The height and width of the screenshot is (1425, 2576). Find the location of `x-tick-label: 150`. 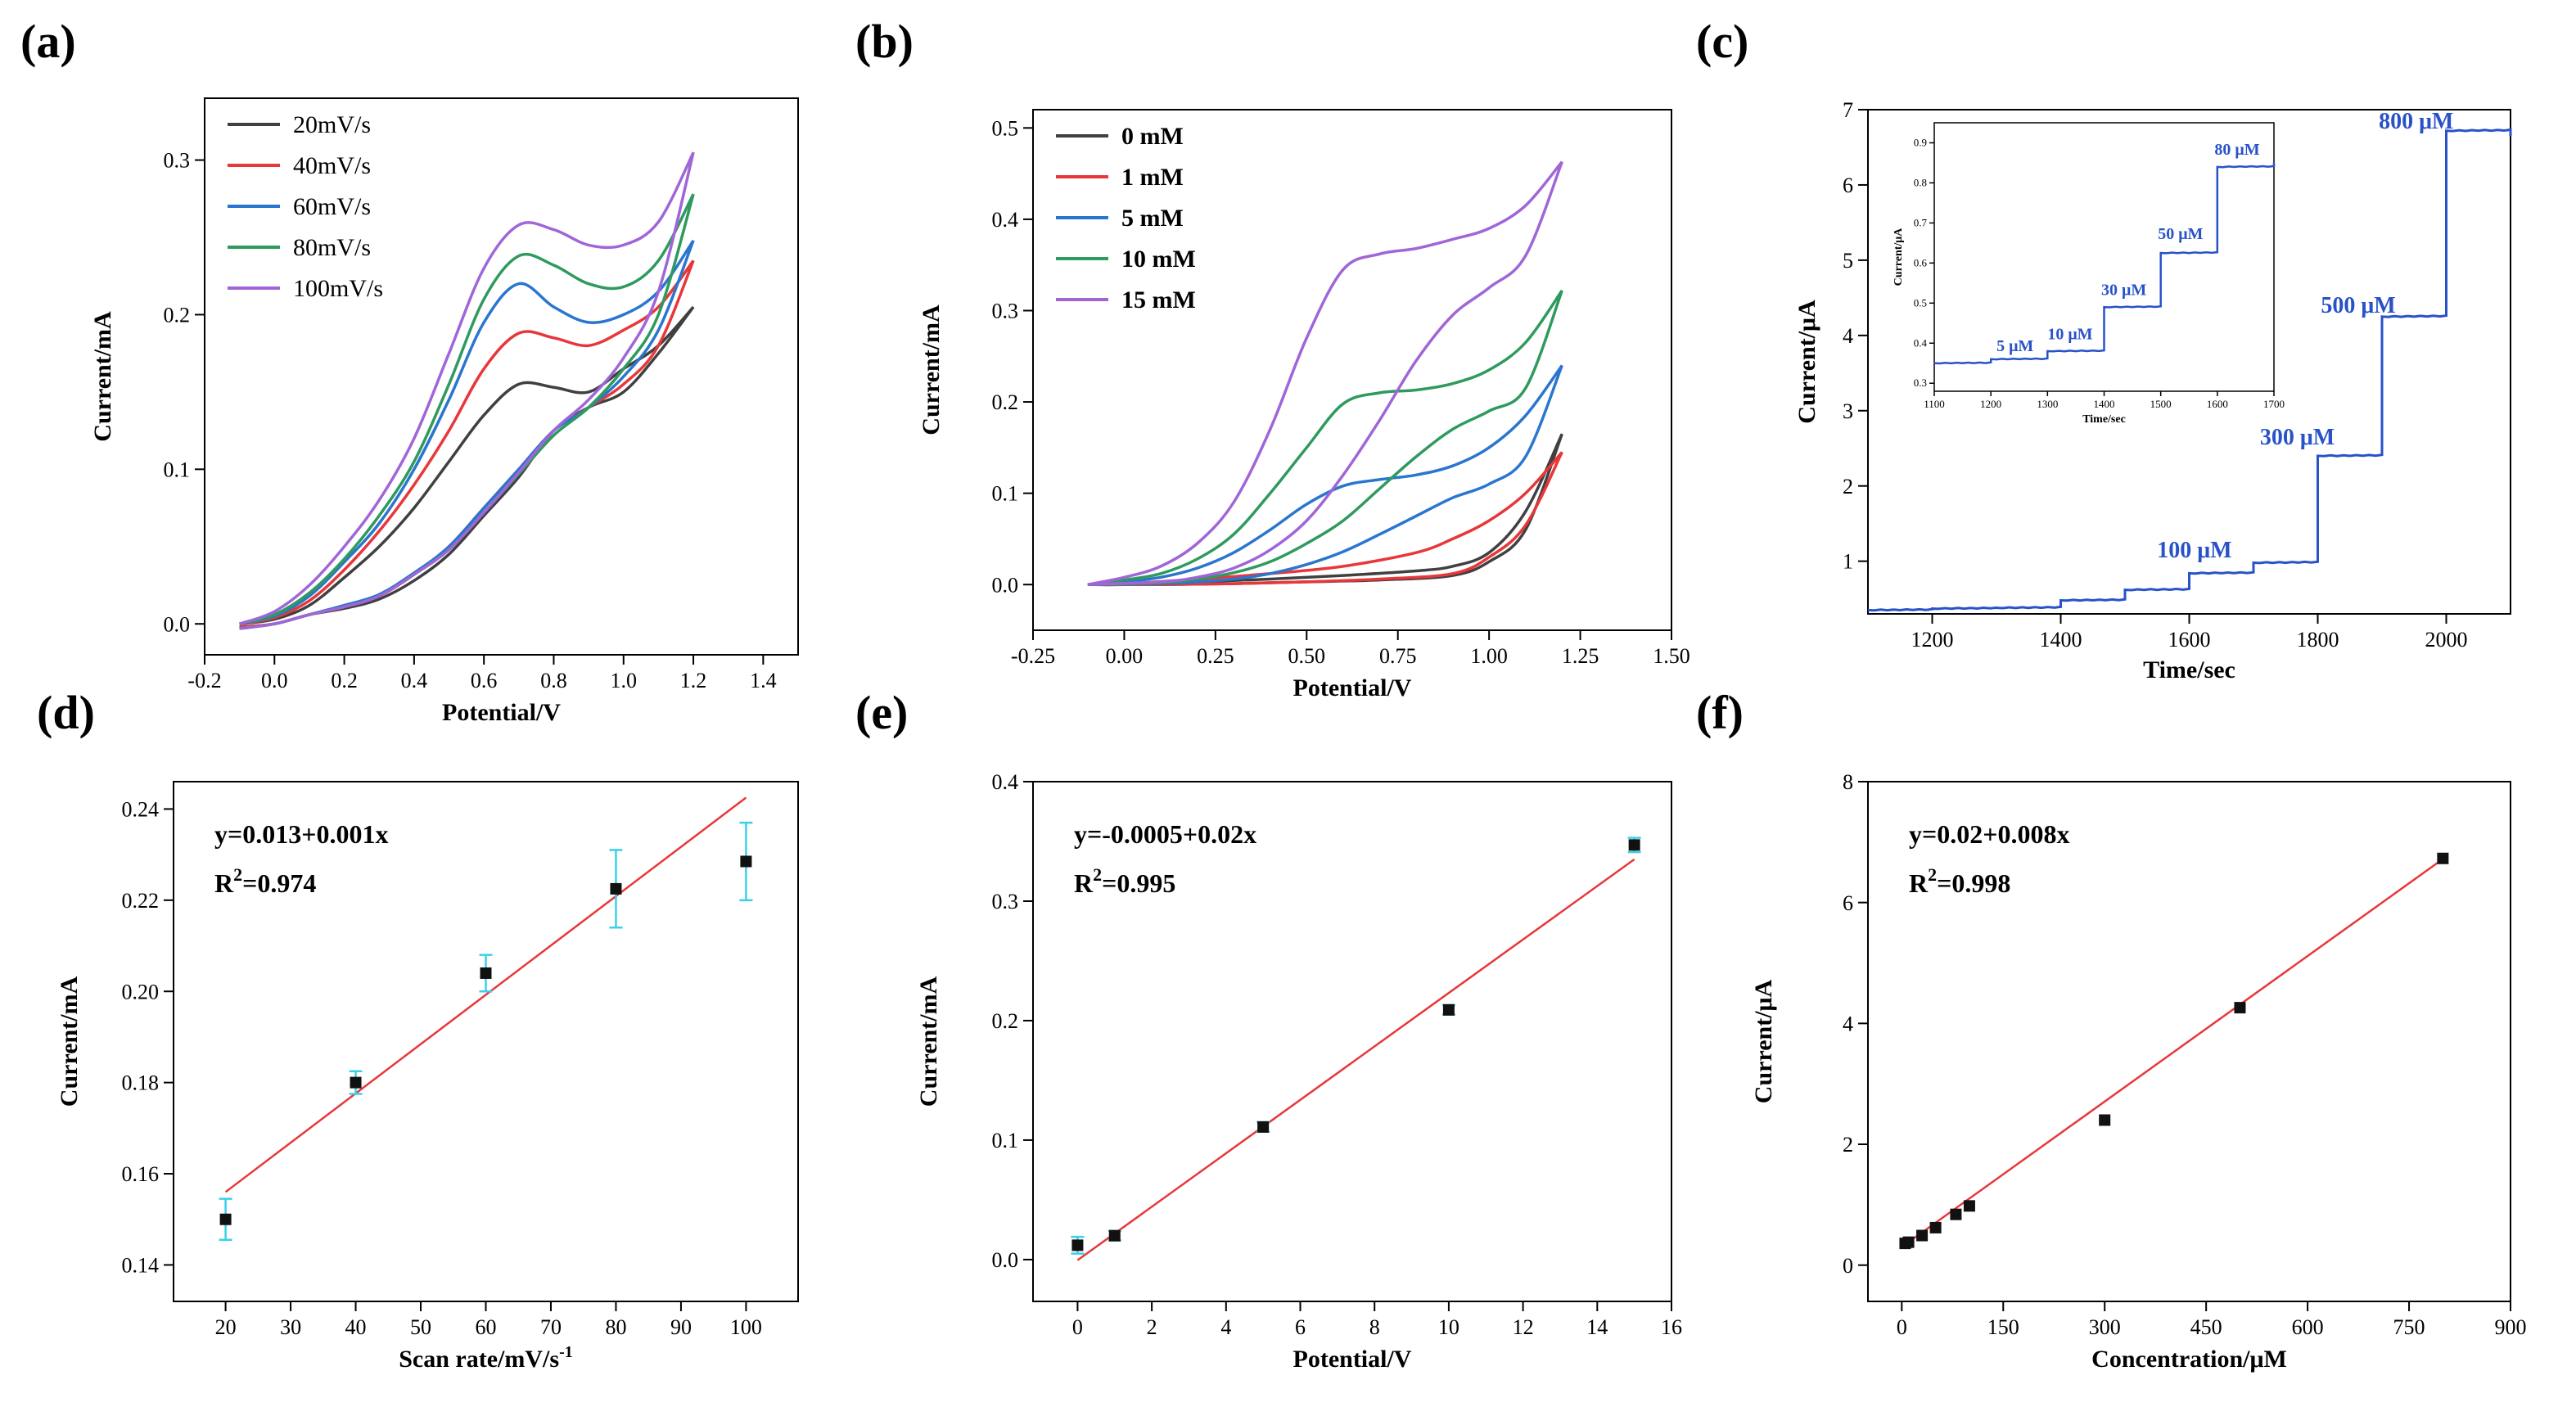

x-tick-label: 150 is located at coordinates (2003, 1327).